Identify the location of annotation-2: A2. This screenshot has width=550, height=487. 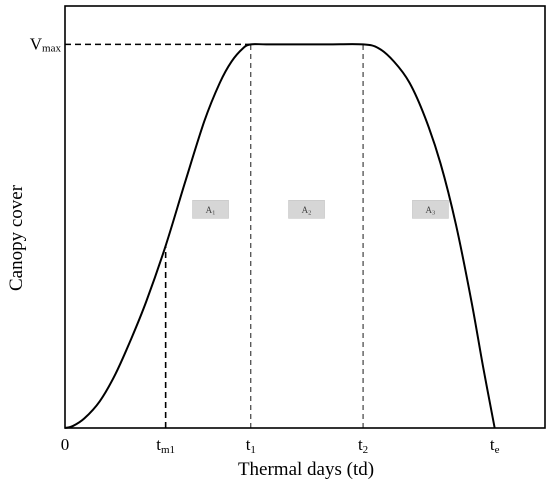
(306, 209).